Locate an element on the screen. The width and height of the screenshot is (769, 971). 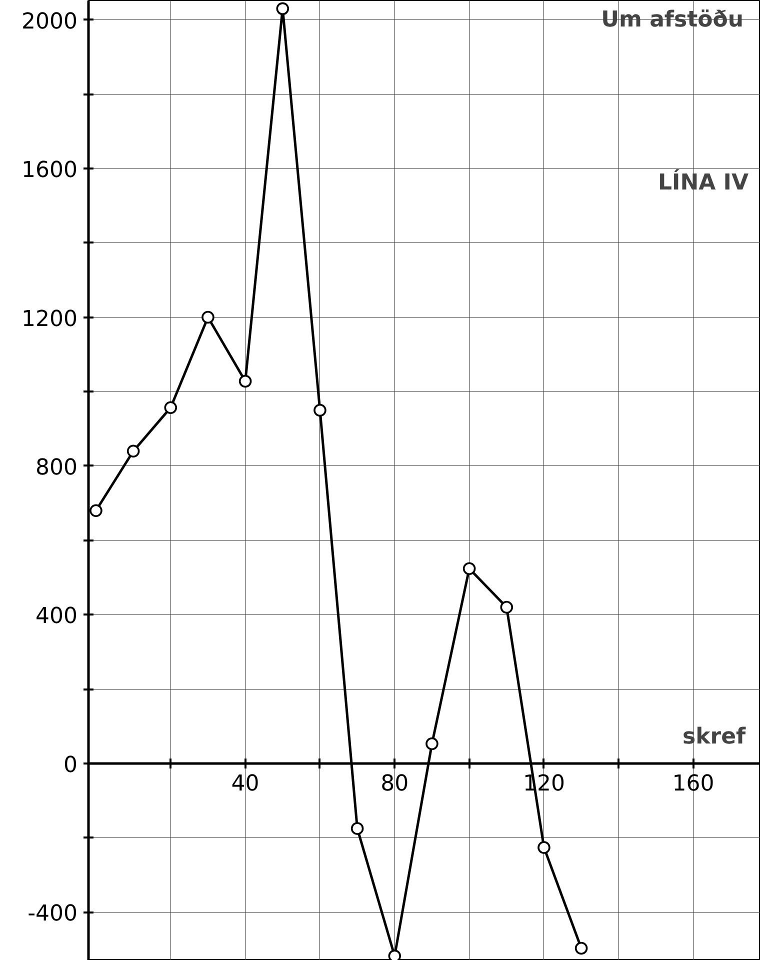
x-tick-label: 160 is located at coordinates (693, 783).